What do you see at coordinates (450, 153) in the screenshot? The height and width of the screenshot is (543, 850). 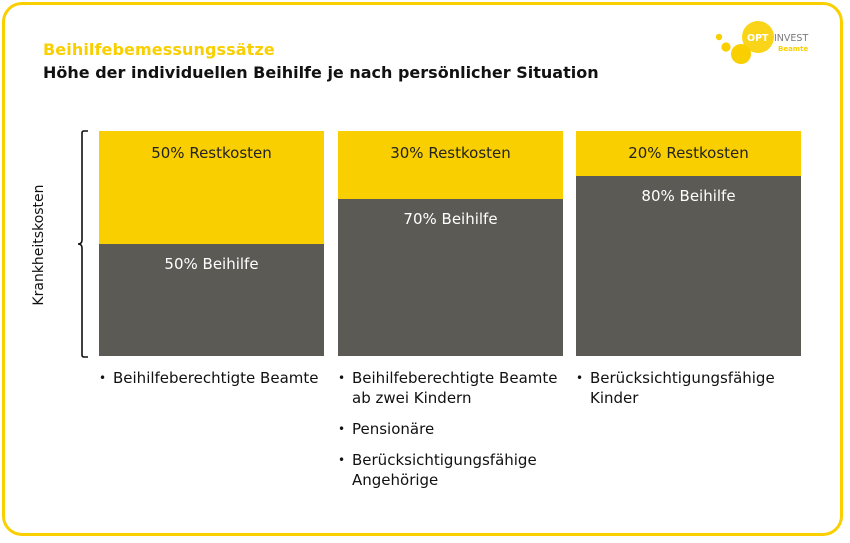 I see `bar-restkosten-label: 30% Restkosten` at bounding box center [450, 153].